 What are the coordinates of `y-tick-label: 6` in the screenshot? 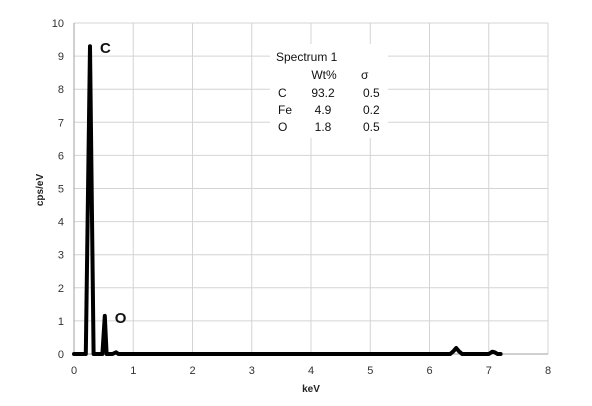 It's located at (61, 156).